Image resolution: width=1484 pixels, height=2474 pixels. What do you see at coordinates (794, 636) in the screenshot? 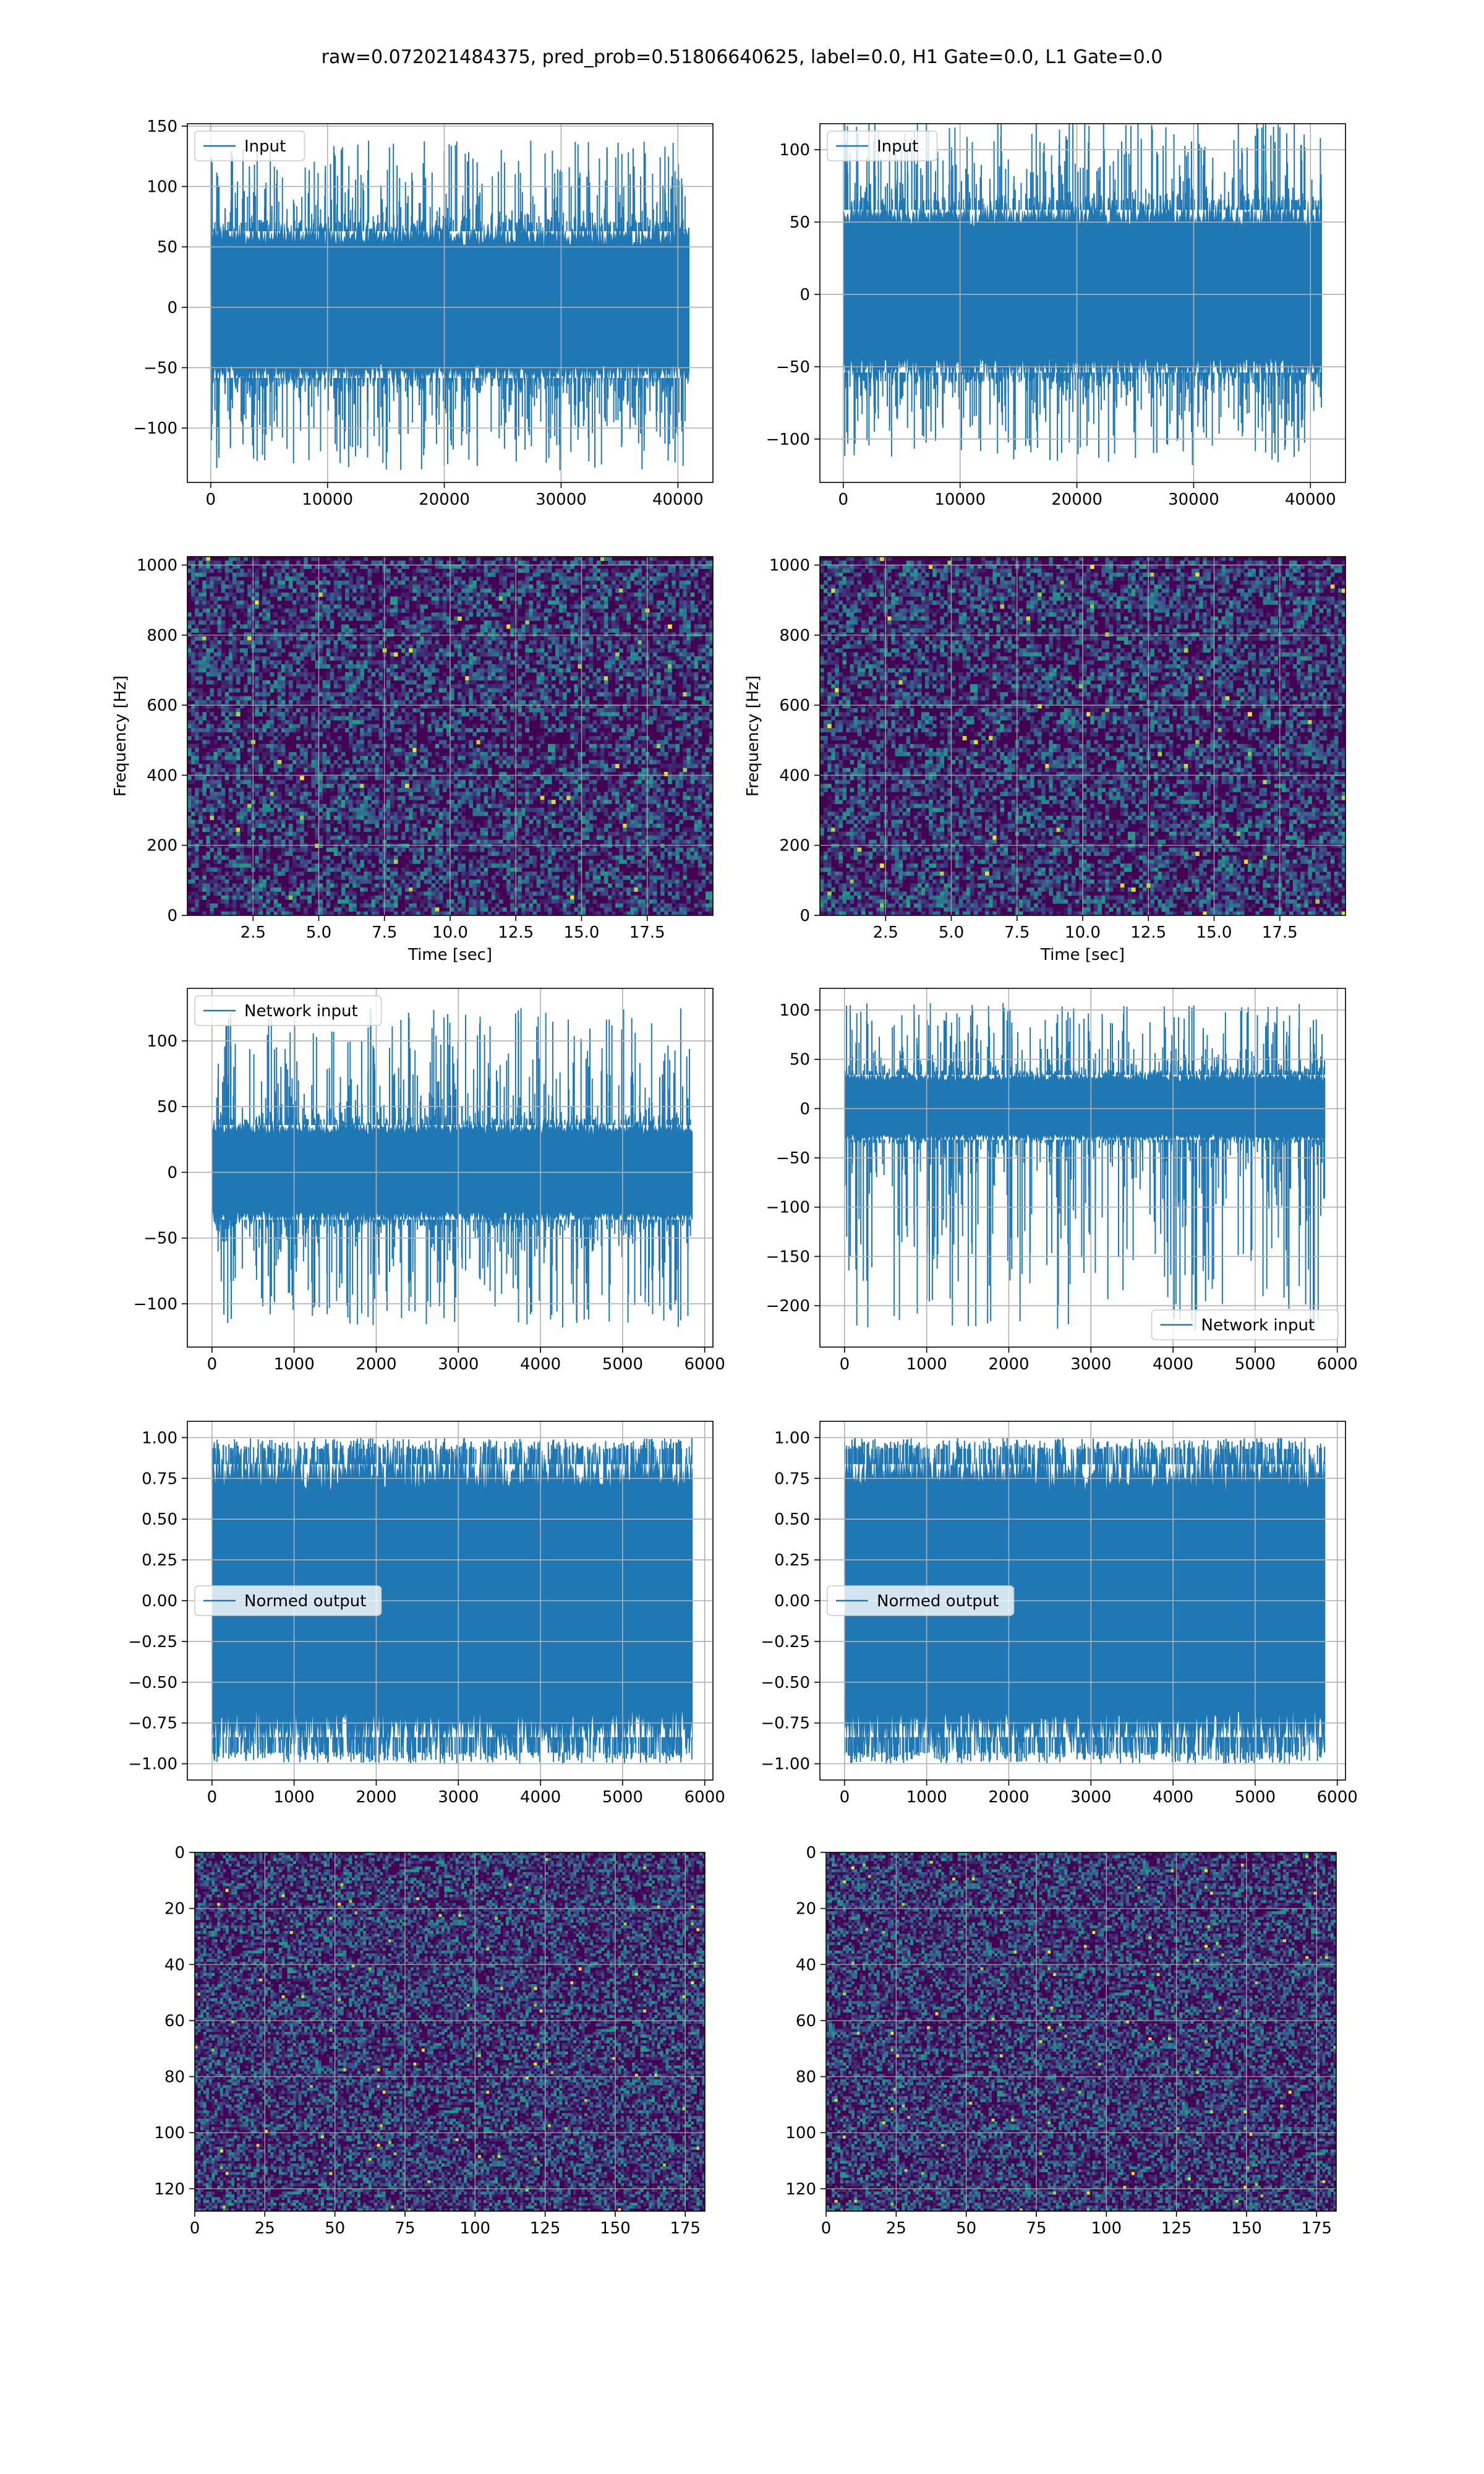
I see `y-tick-label: 800` at bounding box center [794, 636].